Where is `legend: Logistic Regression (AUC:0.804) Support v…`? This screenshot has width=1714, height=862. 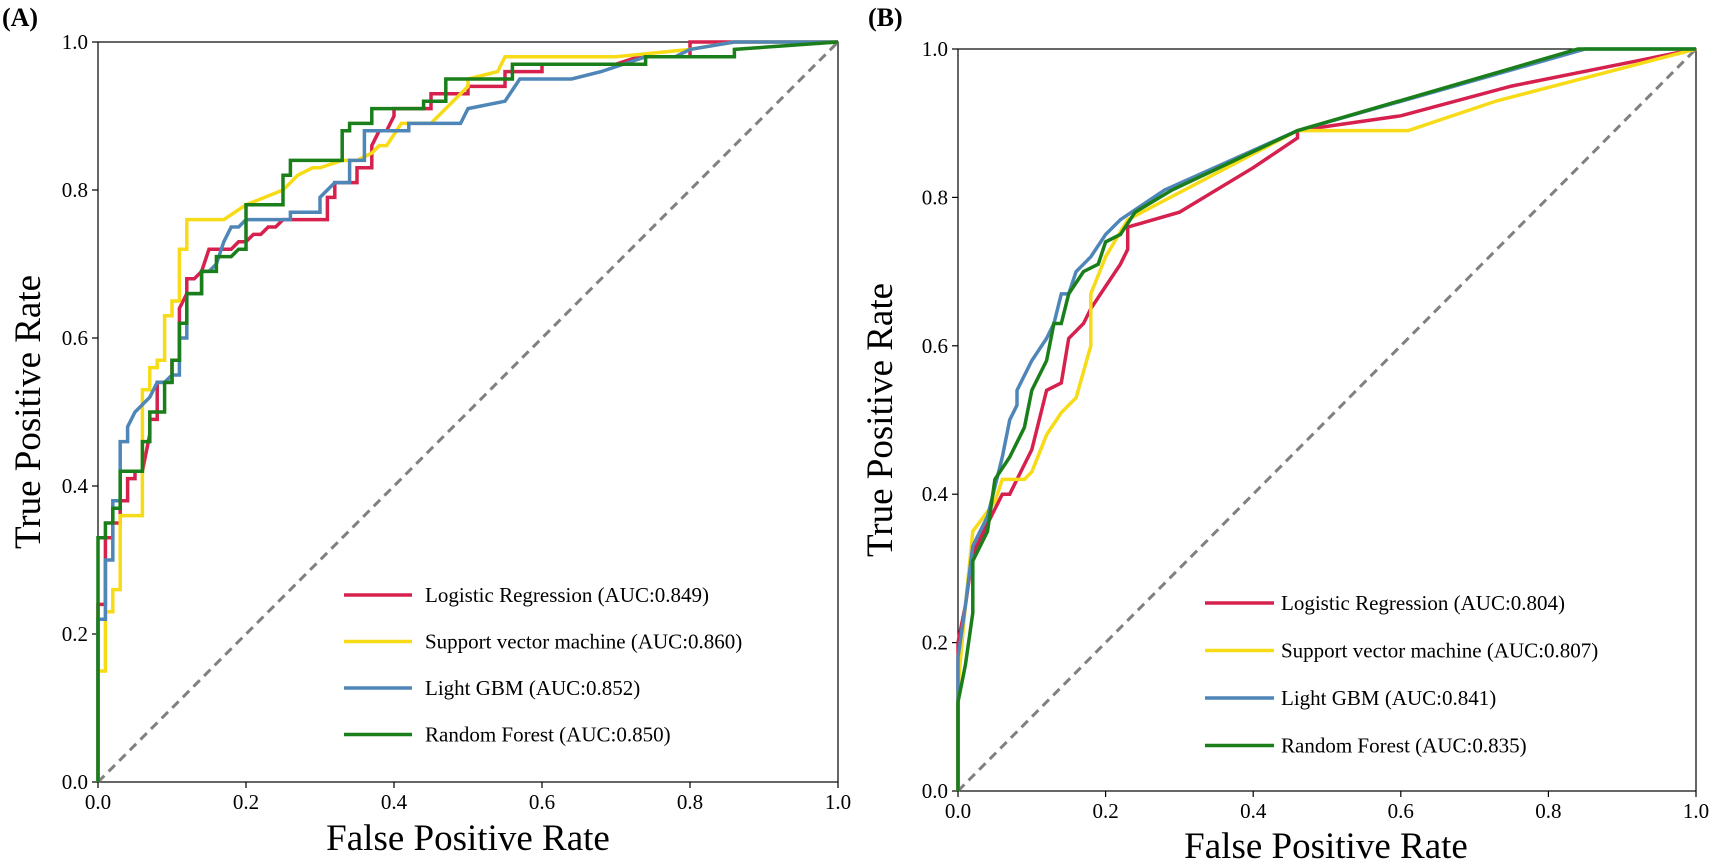 legend: Logistic Regression (AUC:0.804) Support v… is located at coordinates (1401, 674).